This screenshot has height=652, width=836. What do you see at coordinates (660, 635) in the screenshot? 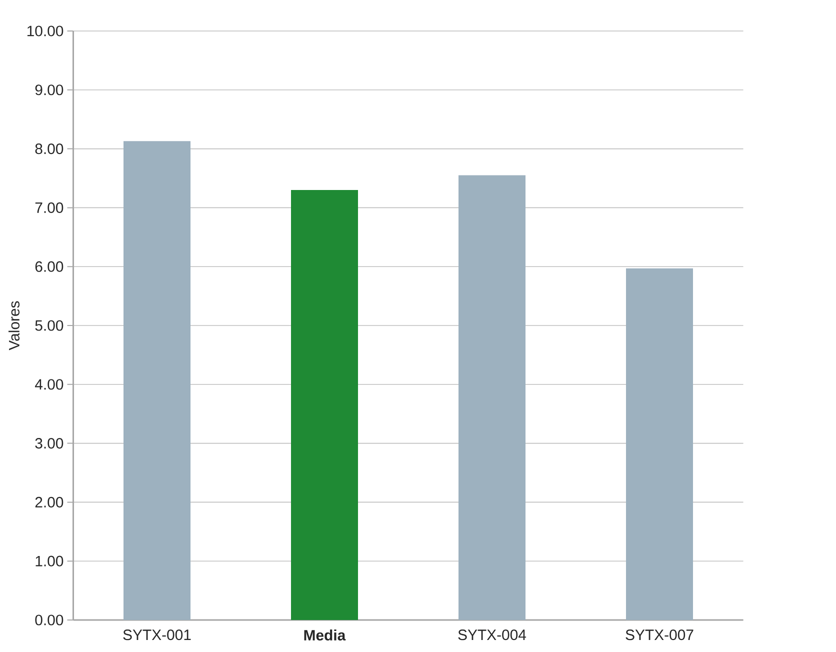
I see `x-tick-label: SYTX-007` at bounding box center [660, 635].